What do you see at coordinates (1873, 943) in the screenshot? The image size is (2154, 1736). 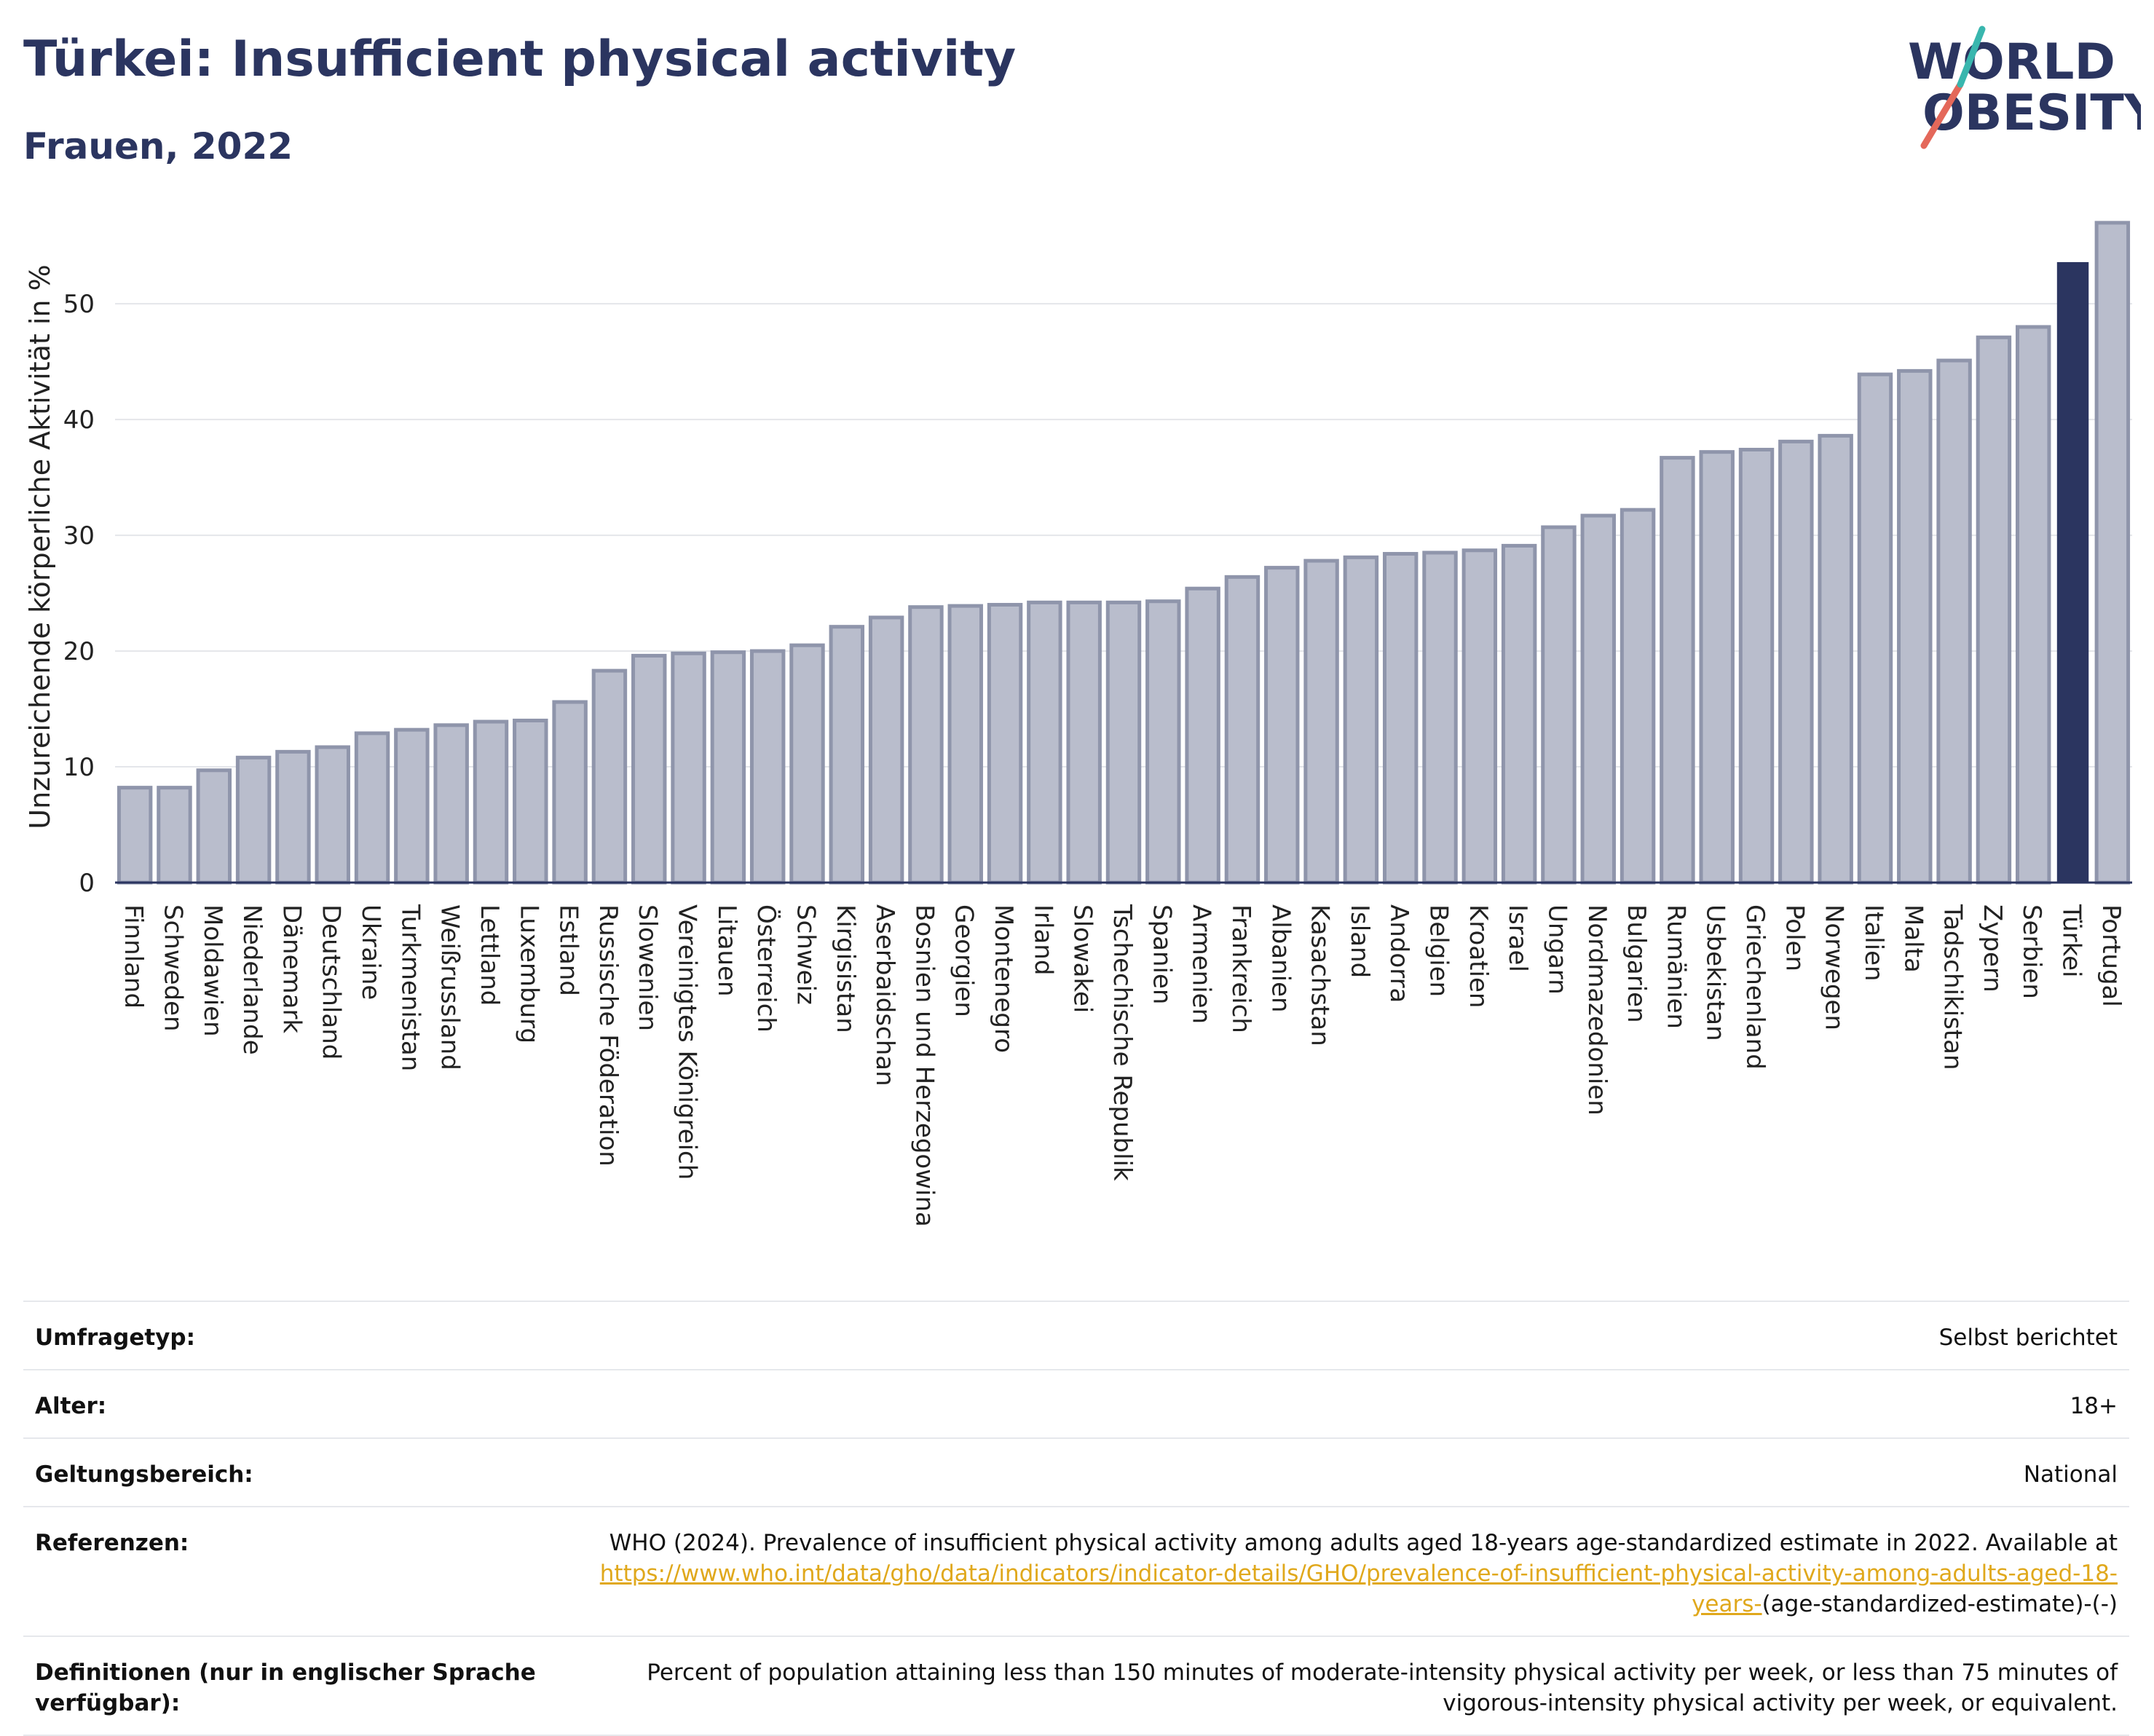 I see `x-tick-label: Italien` at bounding box center [1873, 943].